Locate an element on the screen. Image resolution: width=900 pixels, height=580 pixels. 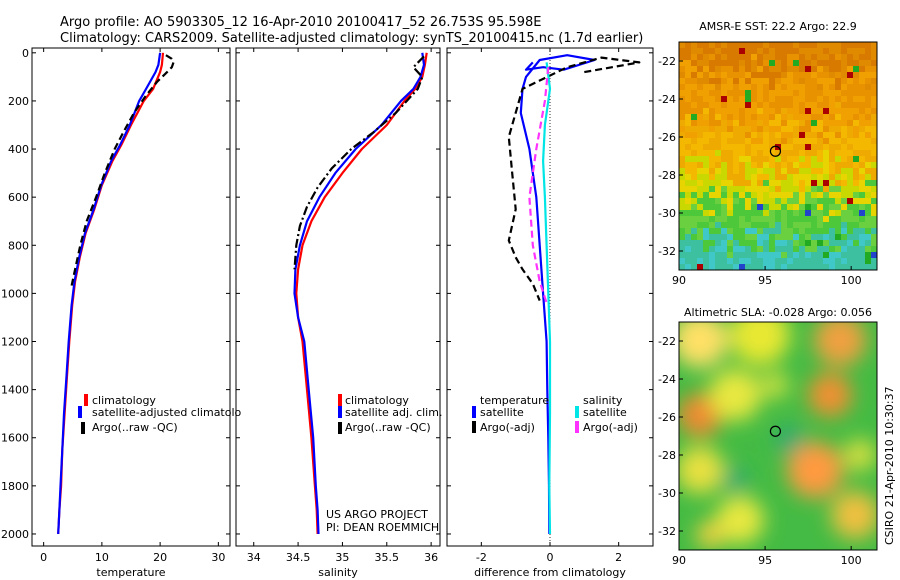
legend-swatch-climatology is located at coordinates (340, 400).